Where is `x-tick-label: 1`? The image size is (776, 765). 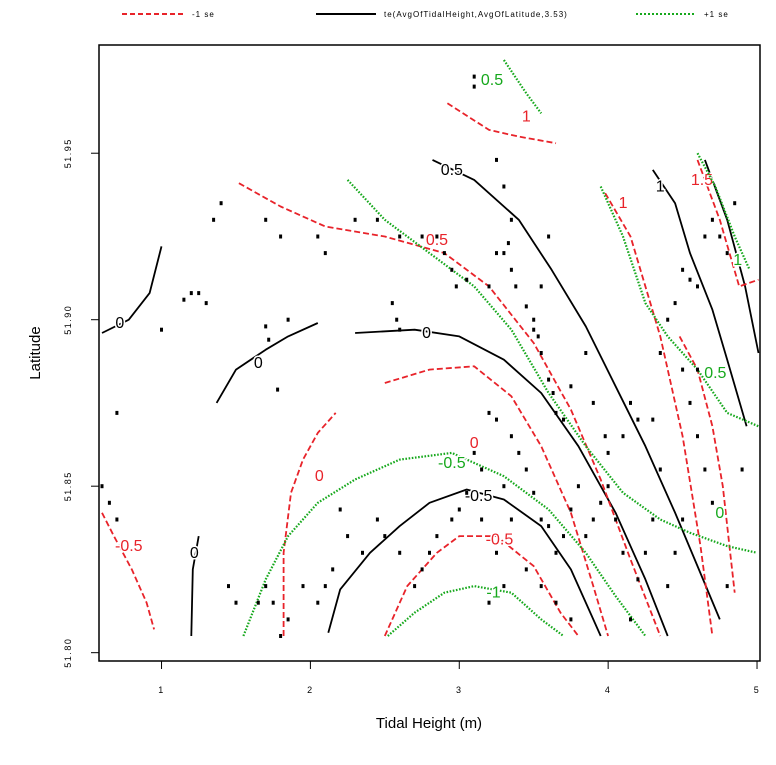 x-tick-label: 1 is located at coordinates (161, 690).